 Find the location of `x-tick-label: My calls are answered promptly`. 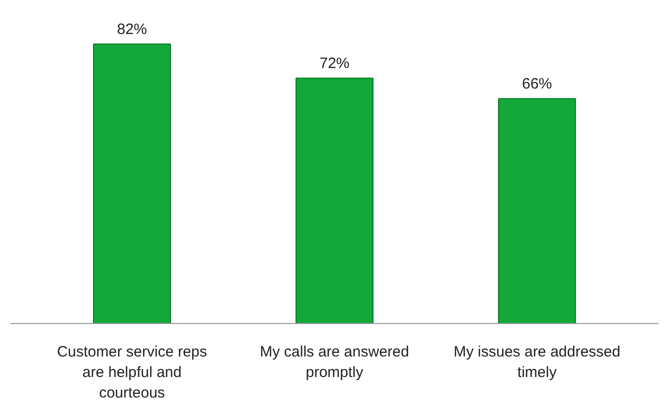

x-tick-label: My calls are answered promptly is located at coordinates (335, 362).